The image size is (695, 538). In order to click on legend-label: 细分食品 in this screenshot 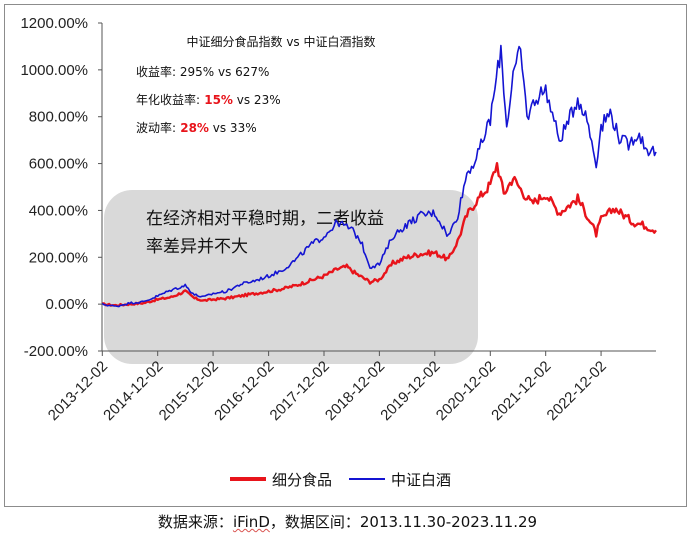, I will do `click(302, 480)`.